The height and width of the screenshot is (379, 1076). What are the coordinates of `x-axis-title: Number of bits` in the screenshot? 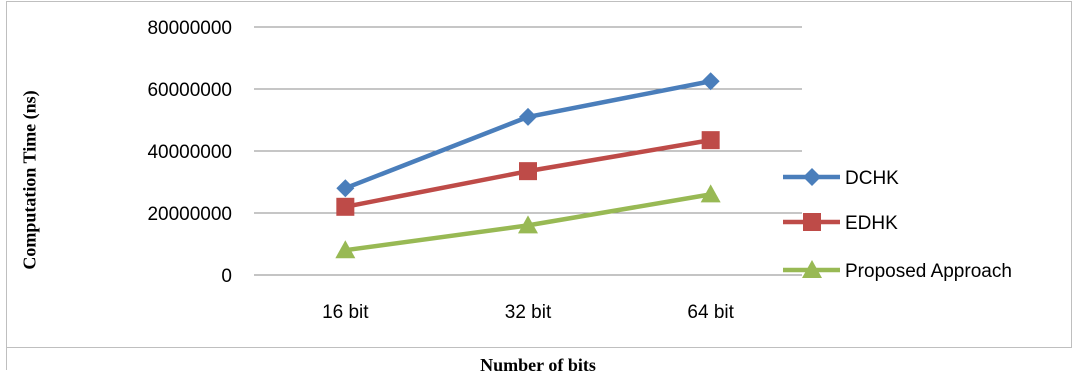 It's located at (538, 365).